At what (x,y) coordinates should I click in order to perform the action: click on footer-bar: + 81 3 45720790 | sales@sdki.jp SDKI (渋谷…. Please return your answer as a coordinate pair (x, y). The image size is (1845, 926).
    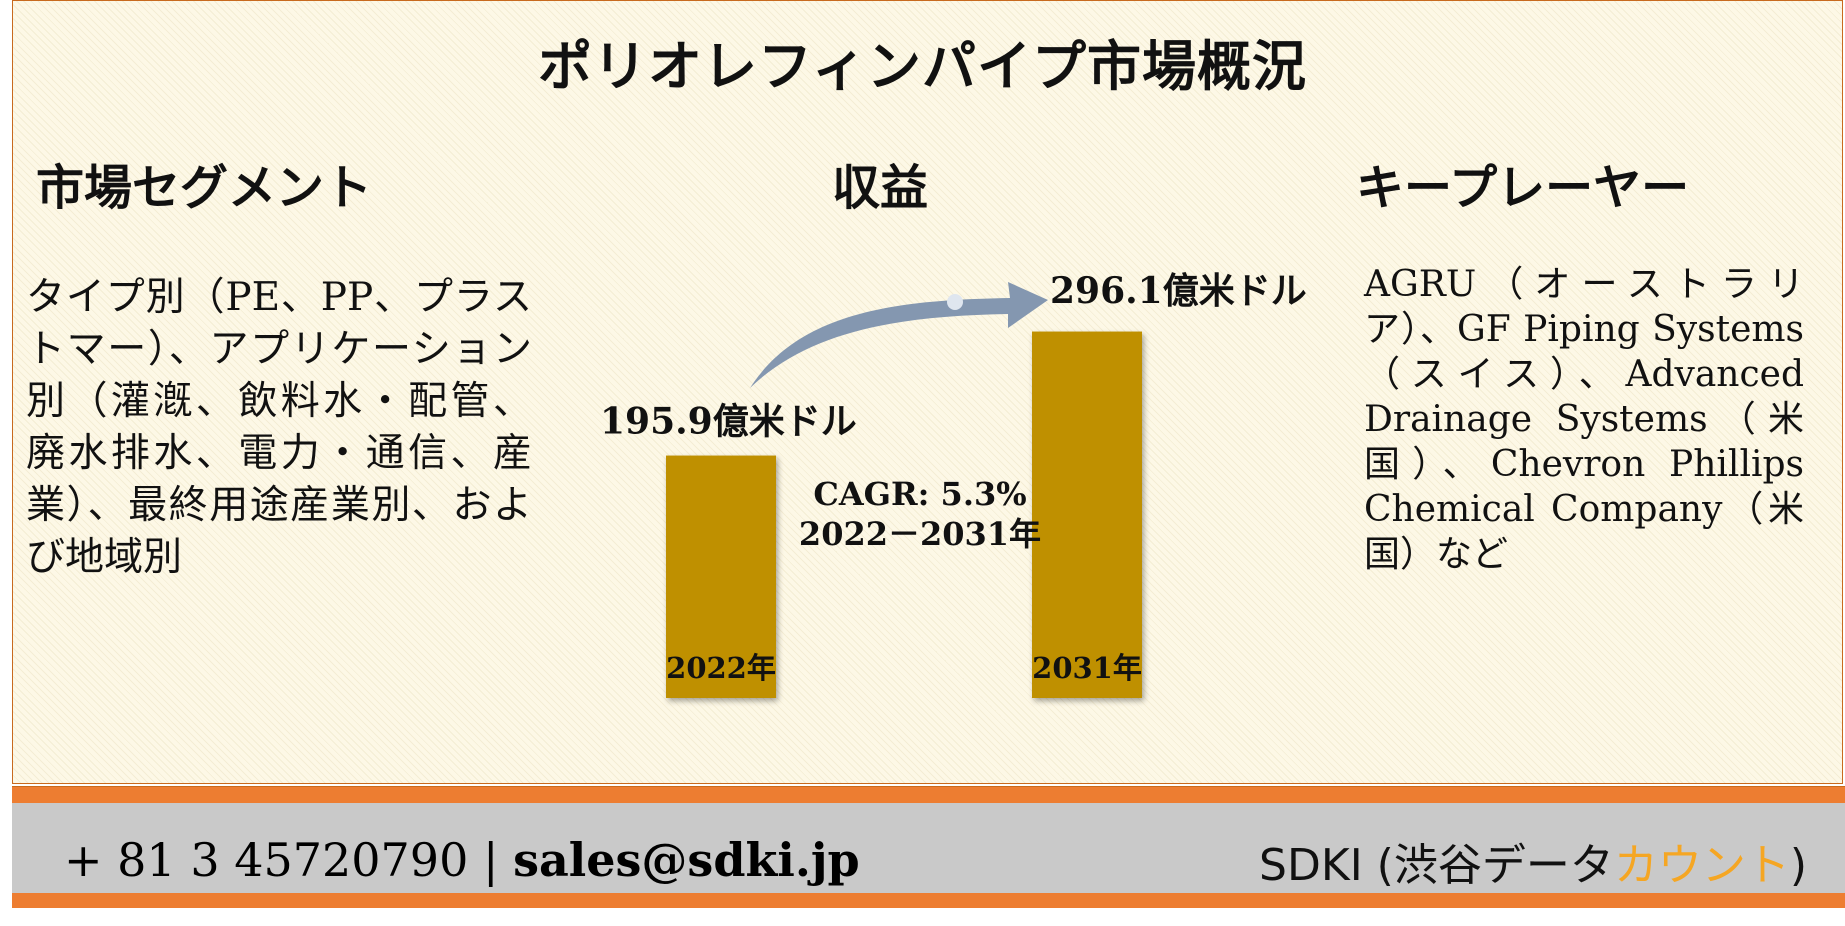
    Looking at the image, I should click on (928, 847).